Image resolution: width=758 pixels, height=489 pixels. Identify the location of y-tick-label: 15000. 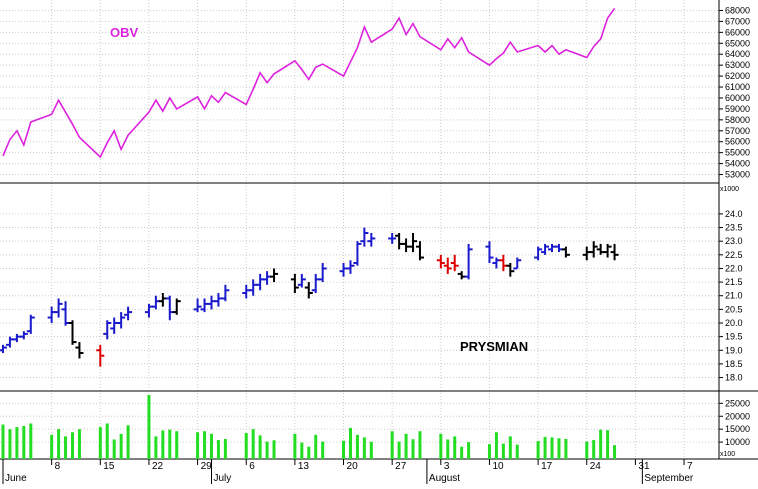
(737, 429).